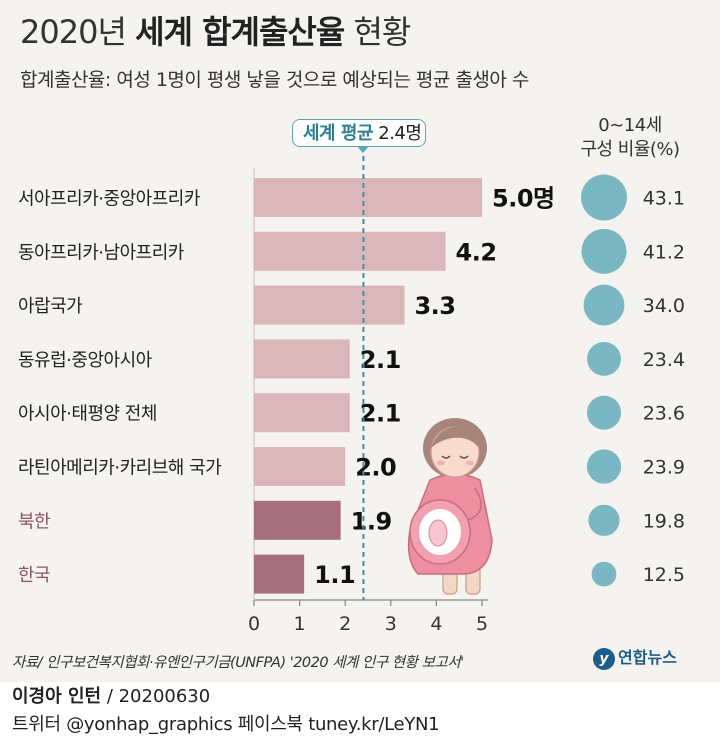 Image resolution: width=720 pixels, height=743 pixels. What do you see at coordinates (664, 199) in the screenshot?
I see `ratio-value-label: 43.1` at bounding box center [664, 199].